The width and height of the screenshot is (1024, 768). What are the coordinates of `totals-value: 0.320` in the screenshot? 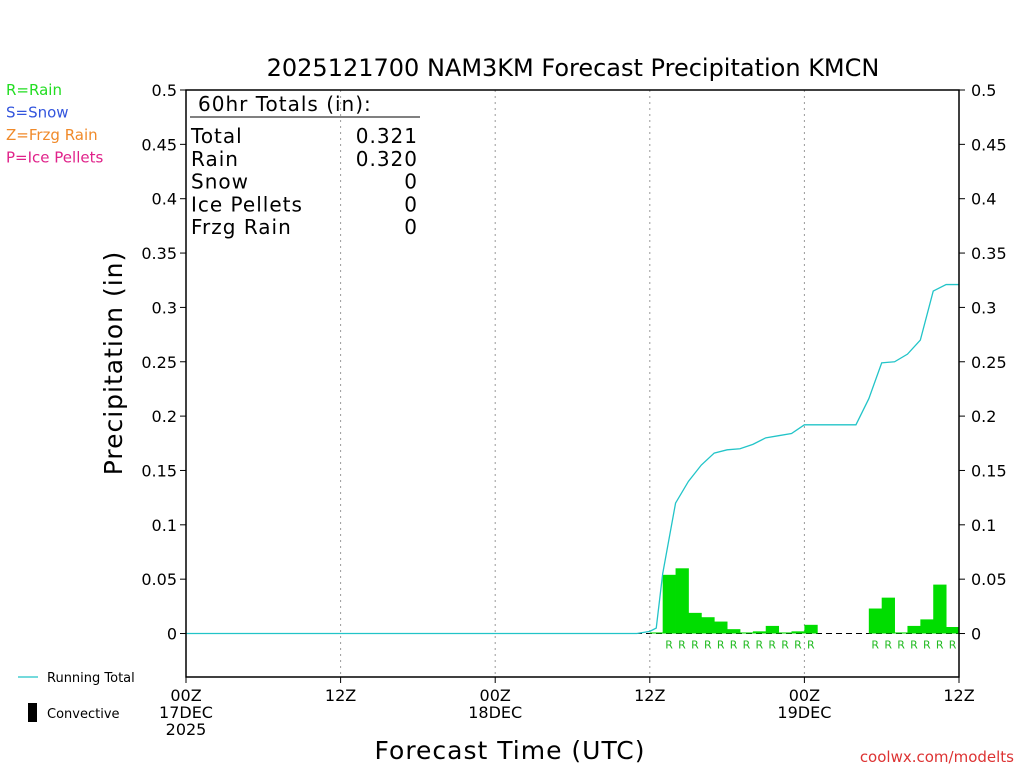 It's located at (387, 159).